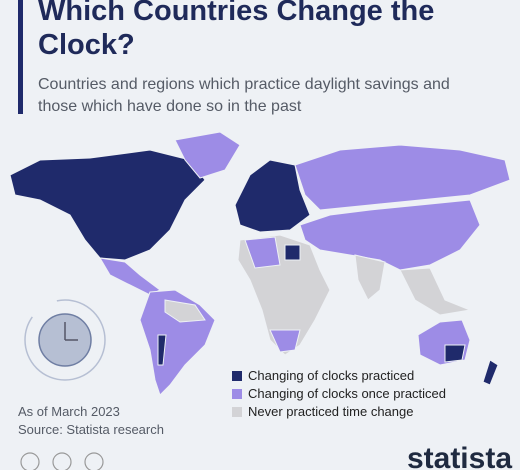  Describe the element at coordinates (65, 340) in the screenshot. I see `clock-icon` at that location.